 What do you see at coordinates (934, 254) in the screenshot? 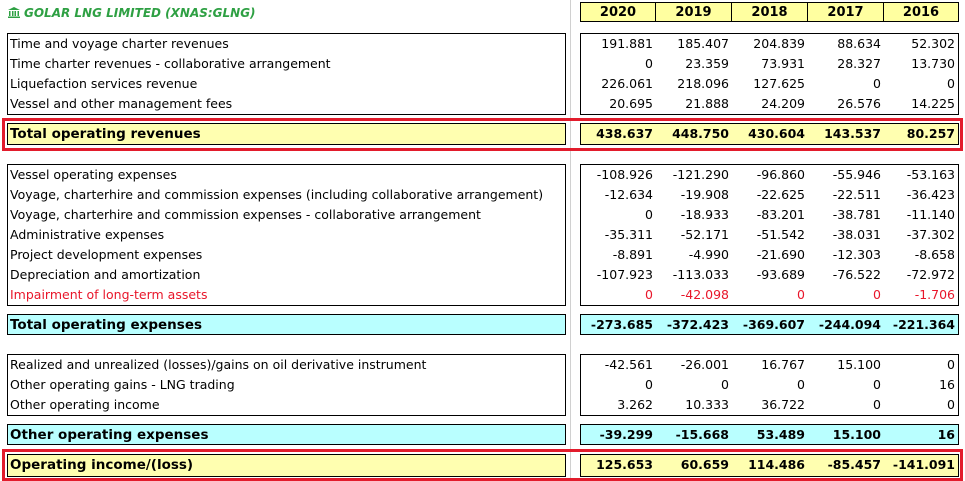
I see `value-2016: -8.658` at bounding box center [934, 254].